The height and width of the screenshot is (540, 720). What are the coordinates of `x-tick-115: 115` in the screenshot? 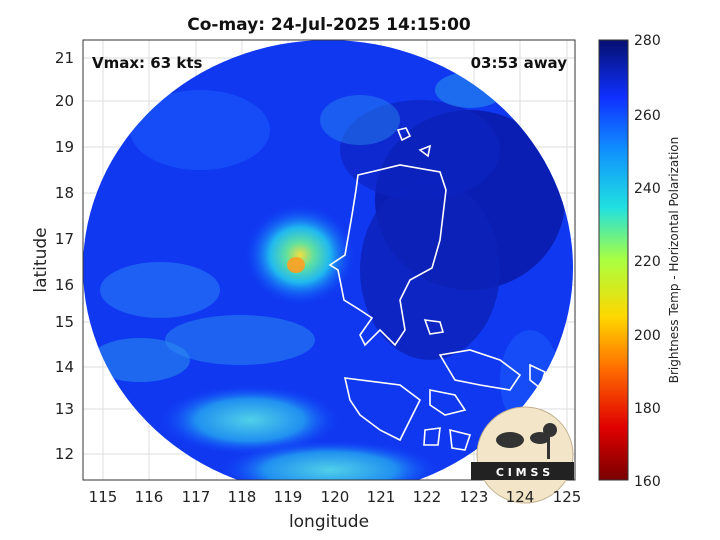 It's located at (103, 497).